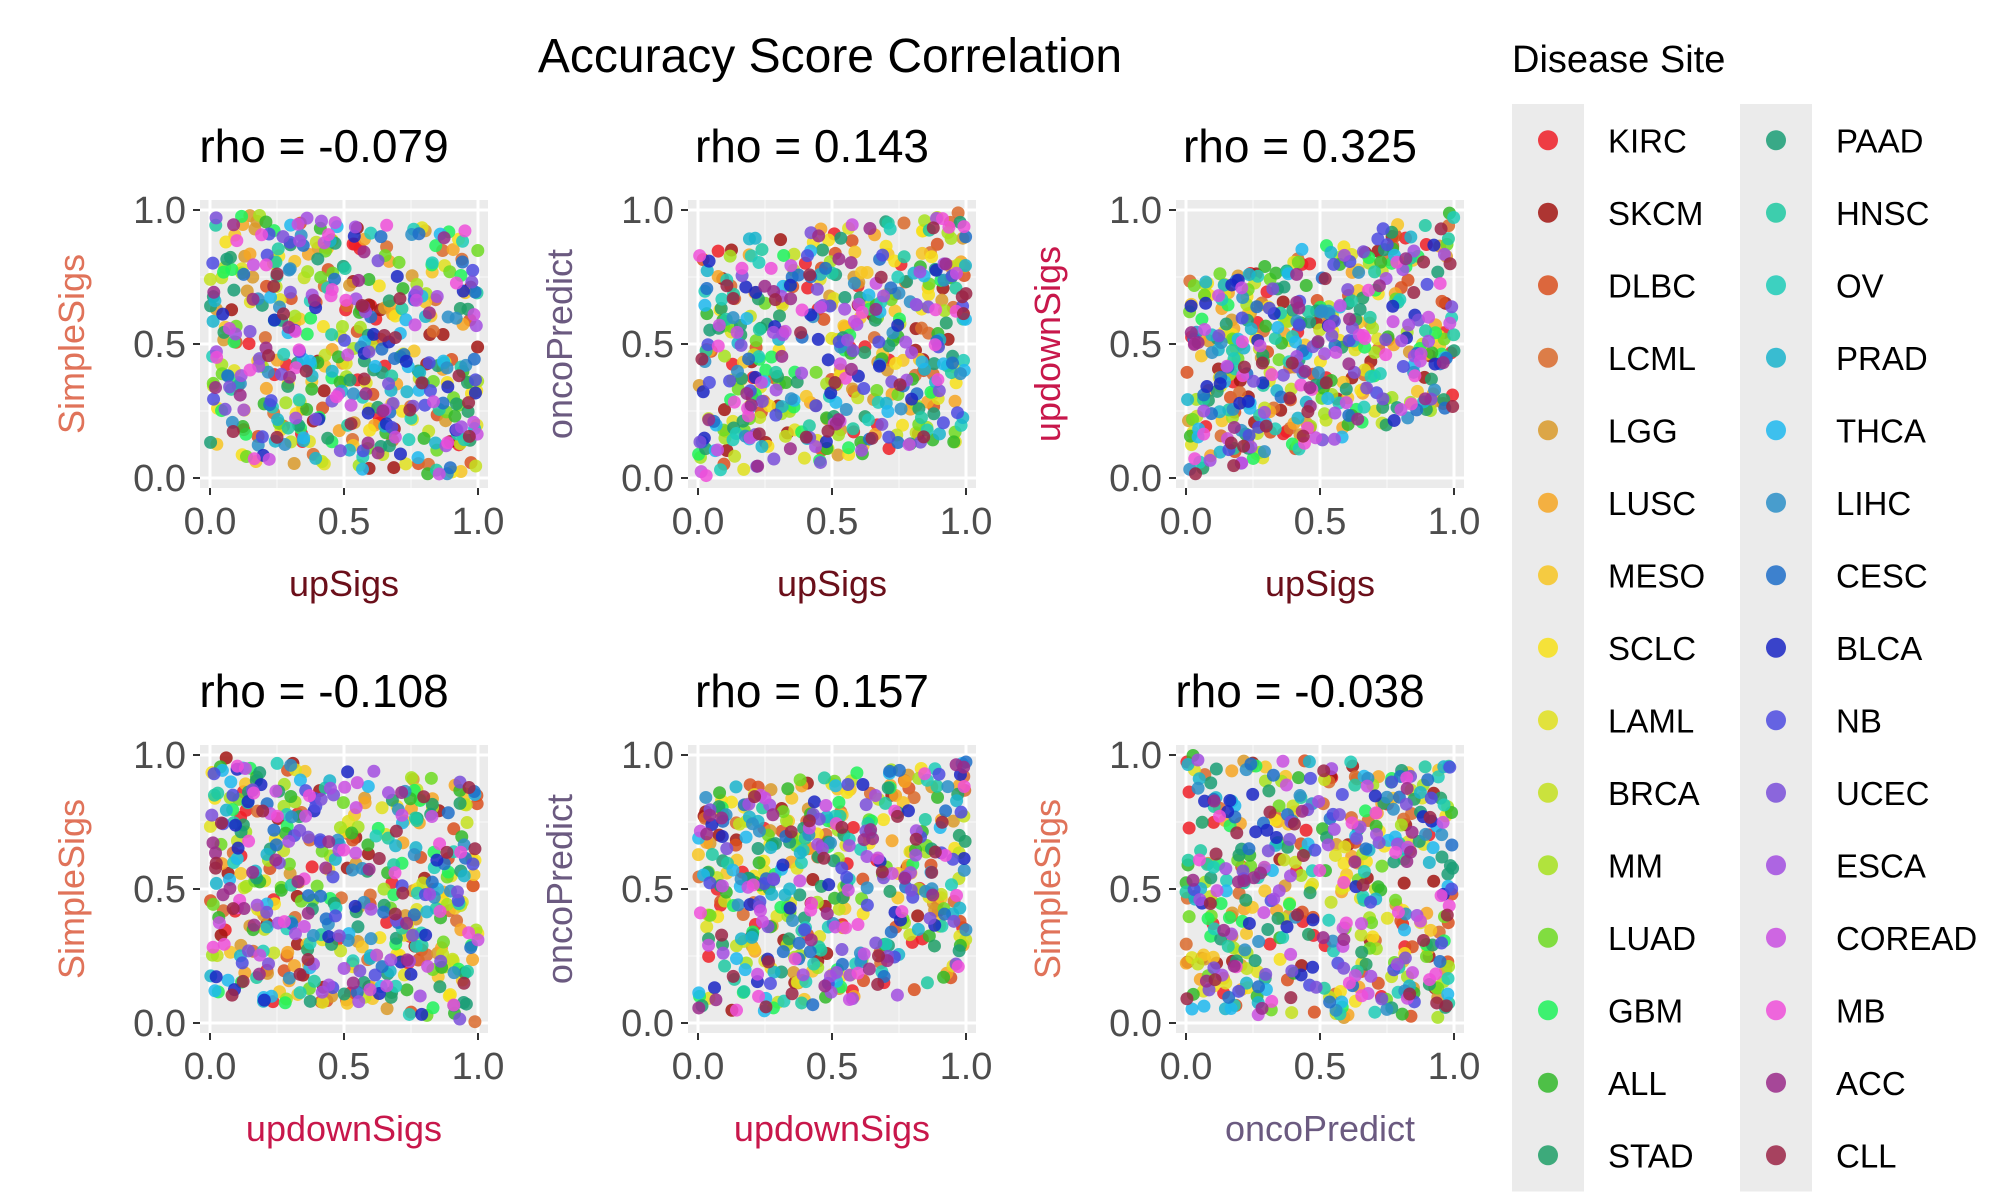  I want to click on y-tick-label: 0.0, so click(647, 479).